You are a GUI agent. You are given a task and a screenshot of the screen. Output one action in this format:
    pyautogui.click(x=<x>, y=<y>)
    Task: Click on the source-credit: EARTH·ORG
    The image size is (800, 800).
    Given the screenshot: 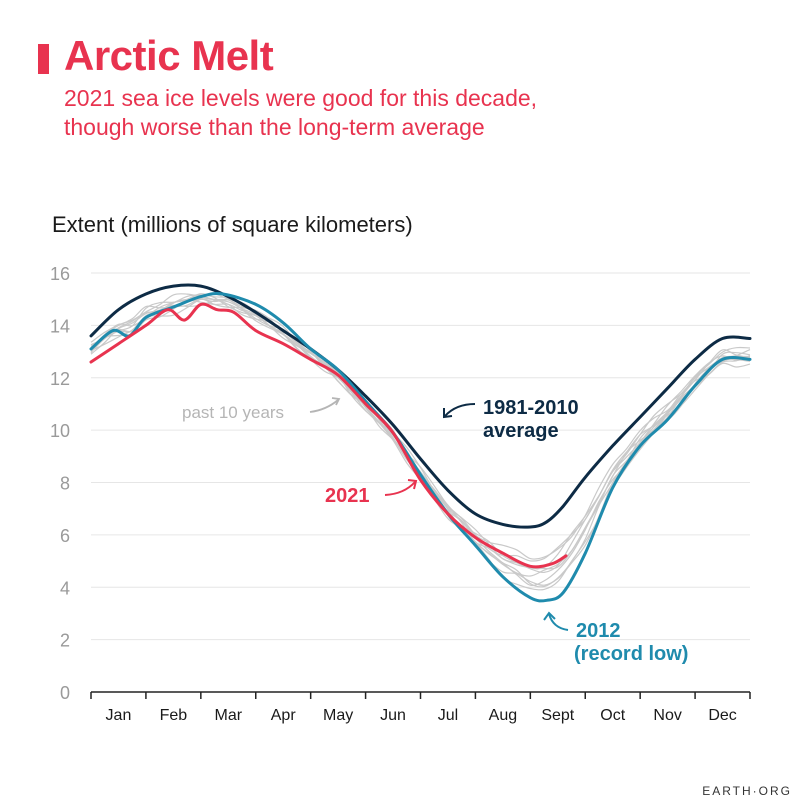 What is the action you would take?
    pyautogui.click(x=747, y=791)
    